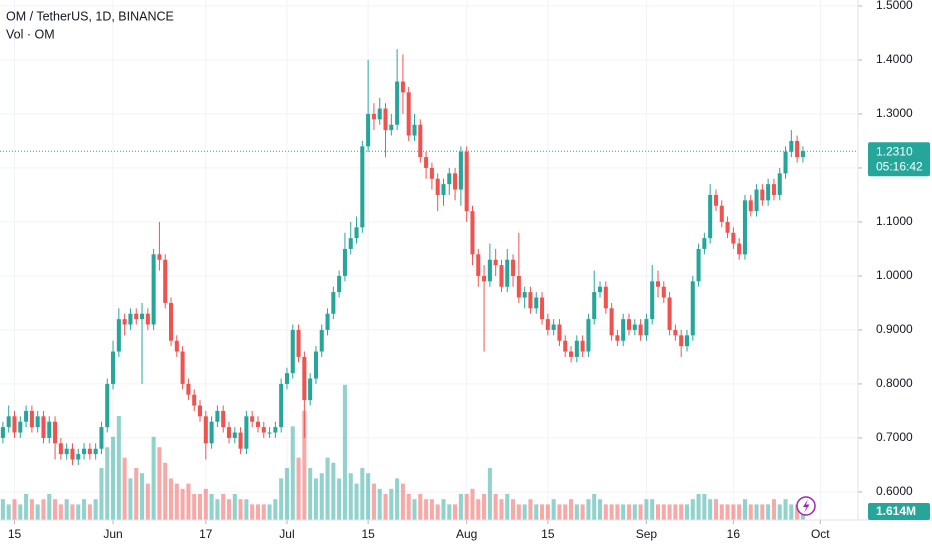  I want to click on y-tick-label: 1.1000, so click(894, 221).